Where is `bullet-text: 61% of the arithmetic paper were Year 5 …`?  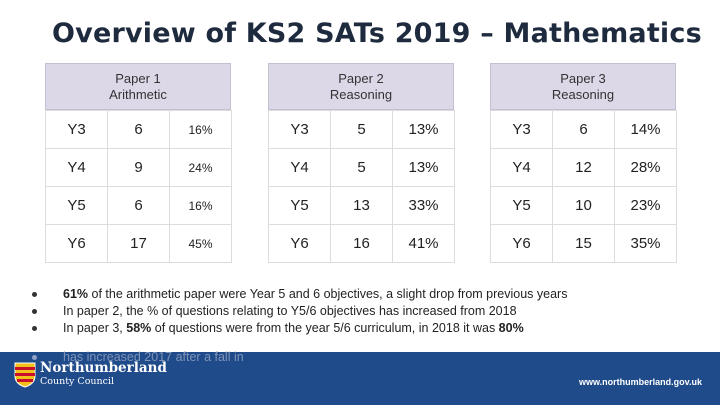 bullet-text: 61% of the arithmetic paper were Year 5 … is located at coordinates (315, 294).